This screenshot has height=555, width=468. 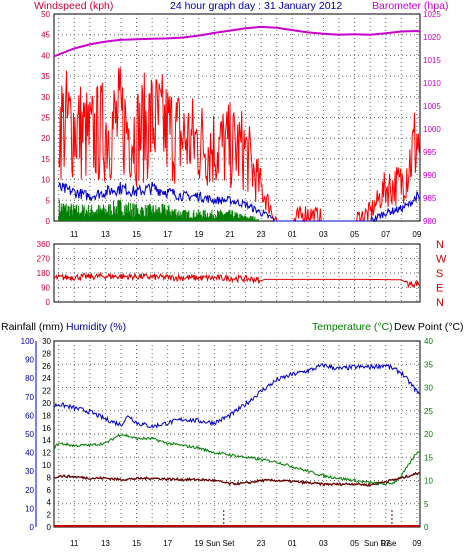 What do you see at coordinates (74, 543) in the screenshot?
I see `temp-x-tick: 11` at bounding box center [74, 543].